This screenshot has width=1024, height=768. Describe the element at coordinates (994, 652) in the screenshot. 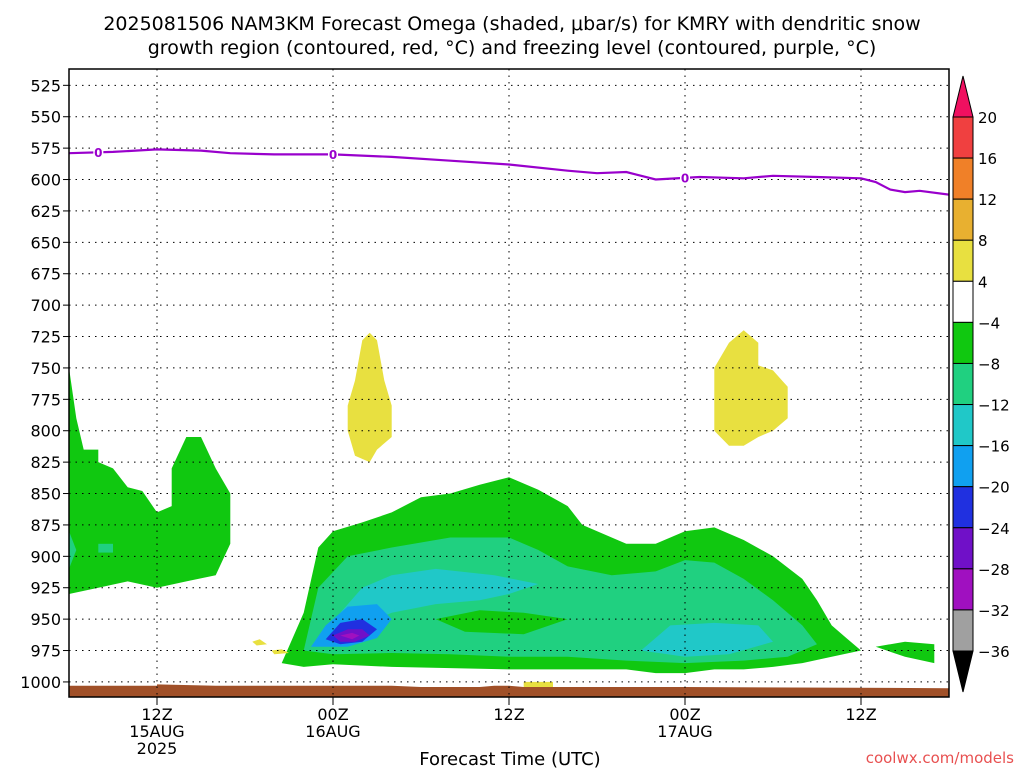

I see `colorbar-label: −36` at that location.